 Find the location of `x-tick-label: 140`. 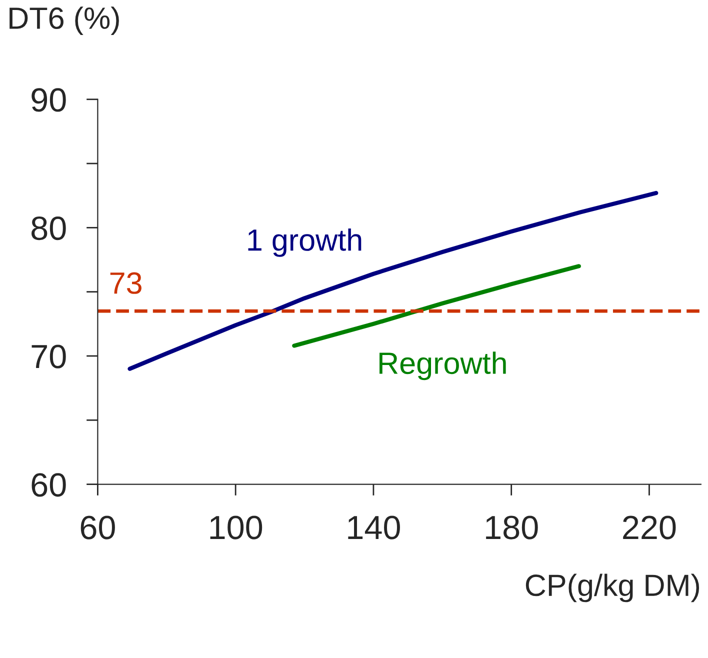

x-tick-label: 140 is located at coordinates (374, 528).